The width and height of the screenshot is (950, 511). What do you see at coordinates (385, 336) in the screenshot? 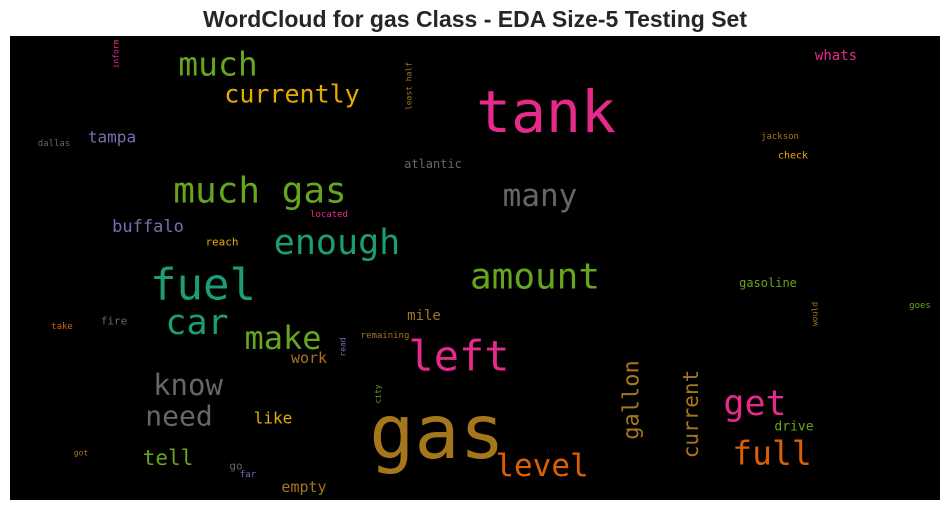
I see `word-remaining: remaining` at bounding box center [385, 336].